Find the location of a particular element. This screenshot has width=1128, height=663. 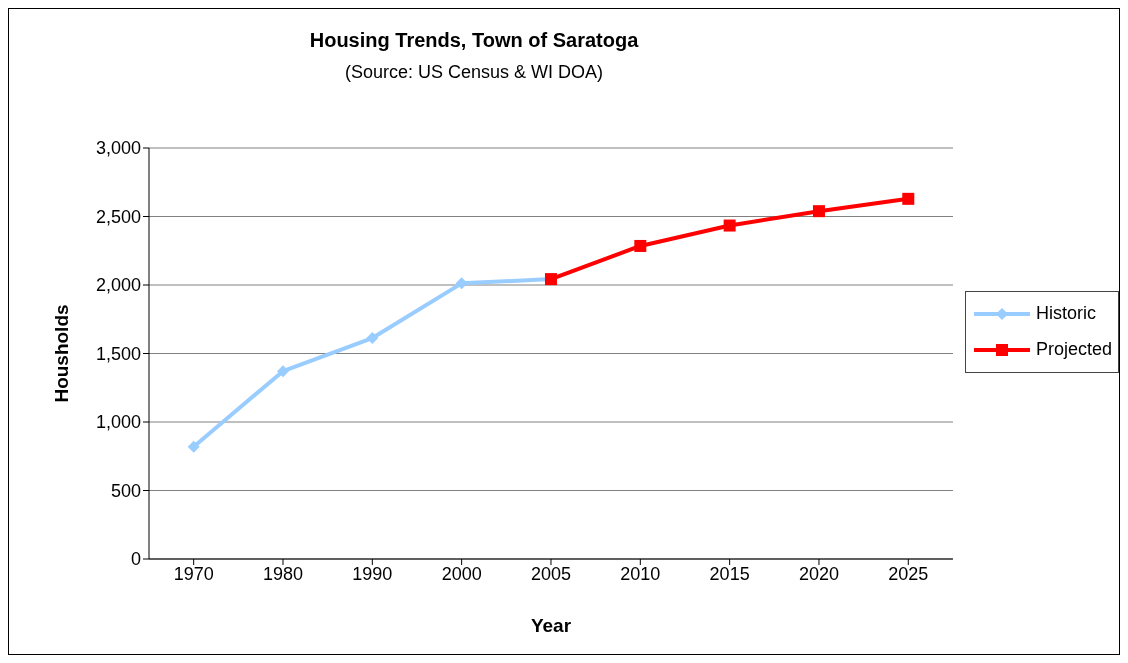

x-axis-title: Year is located at coordinates (551, 625).